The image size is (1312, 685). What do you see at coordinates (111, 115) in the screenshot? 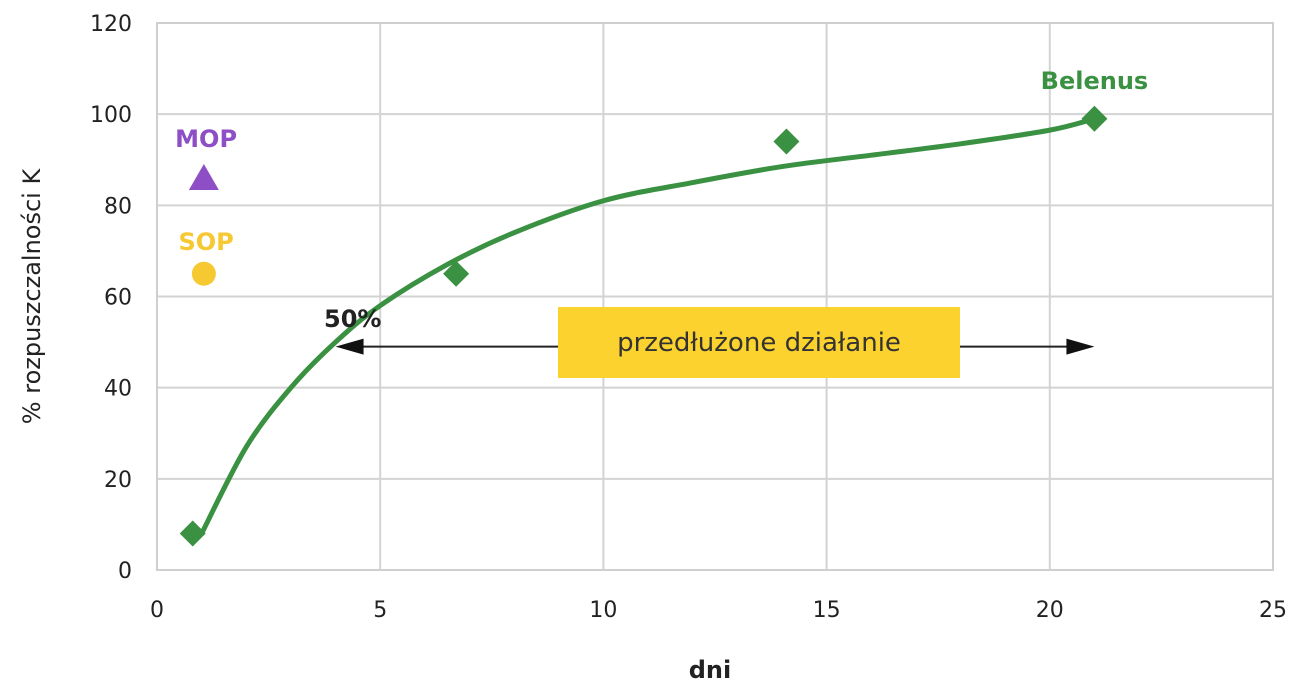
I see `y-tick-label: 100` at bounding box center [111, 115].